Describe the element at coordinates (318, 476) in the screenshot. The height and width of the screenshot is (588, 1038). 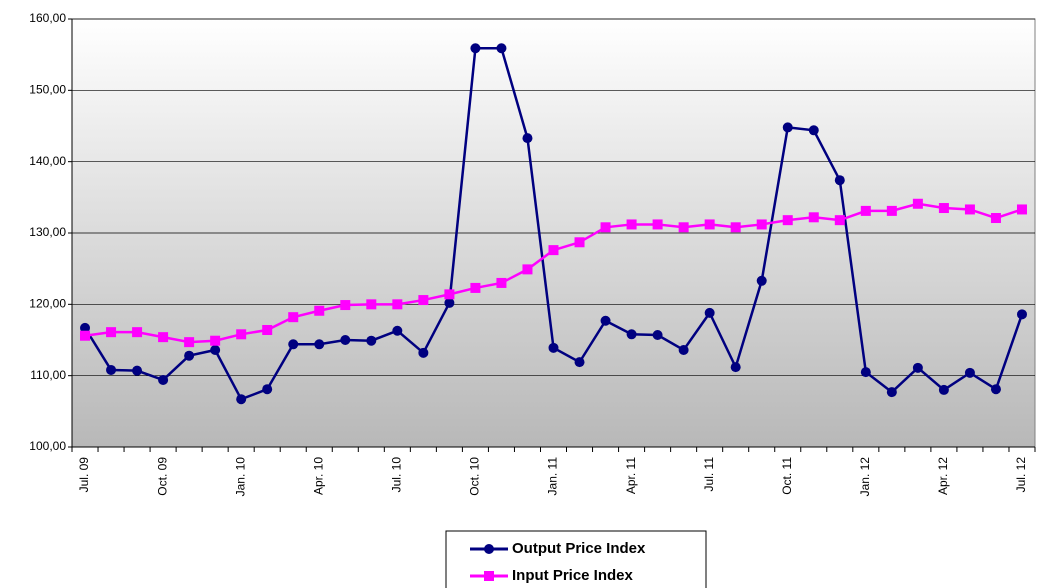
I see `x-tick-label: Apr. 10` at that location.